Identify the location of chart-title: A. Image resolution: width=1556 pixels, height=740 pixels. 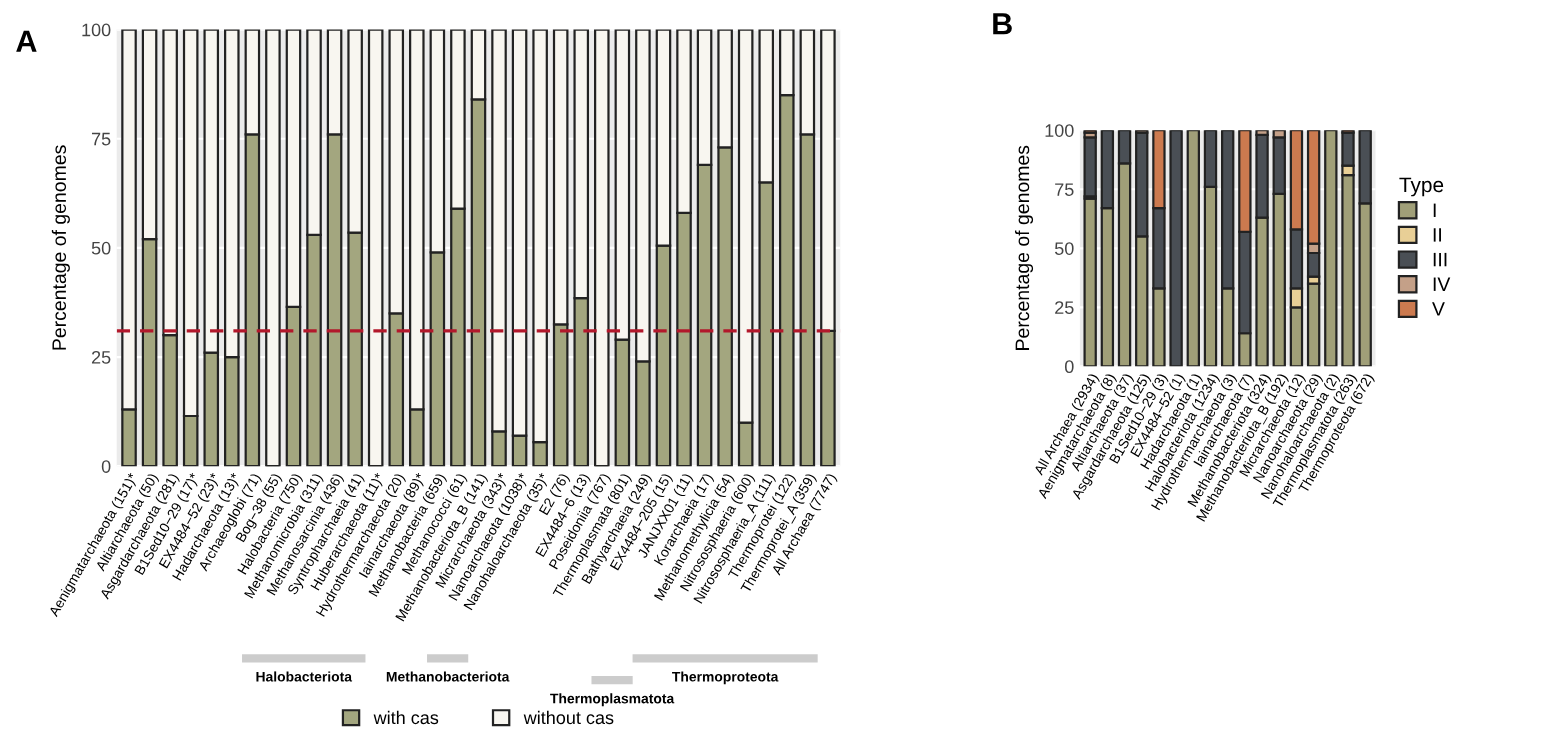
(26, 41).